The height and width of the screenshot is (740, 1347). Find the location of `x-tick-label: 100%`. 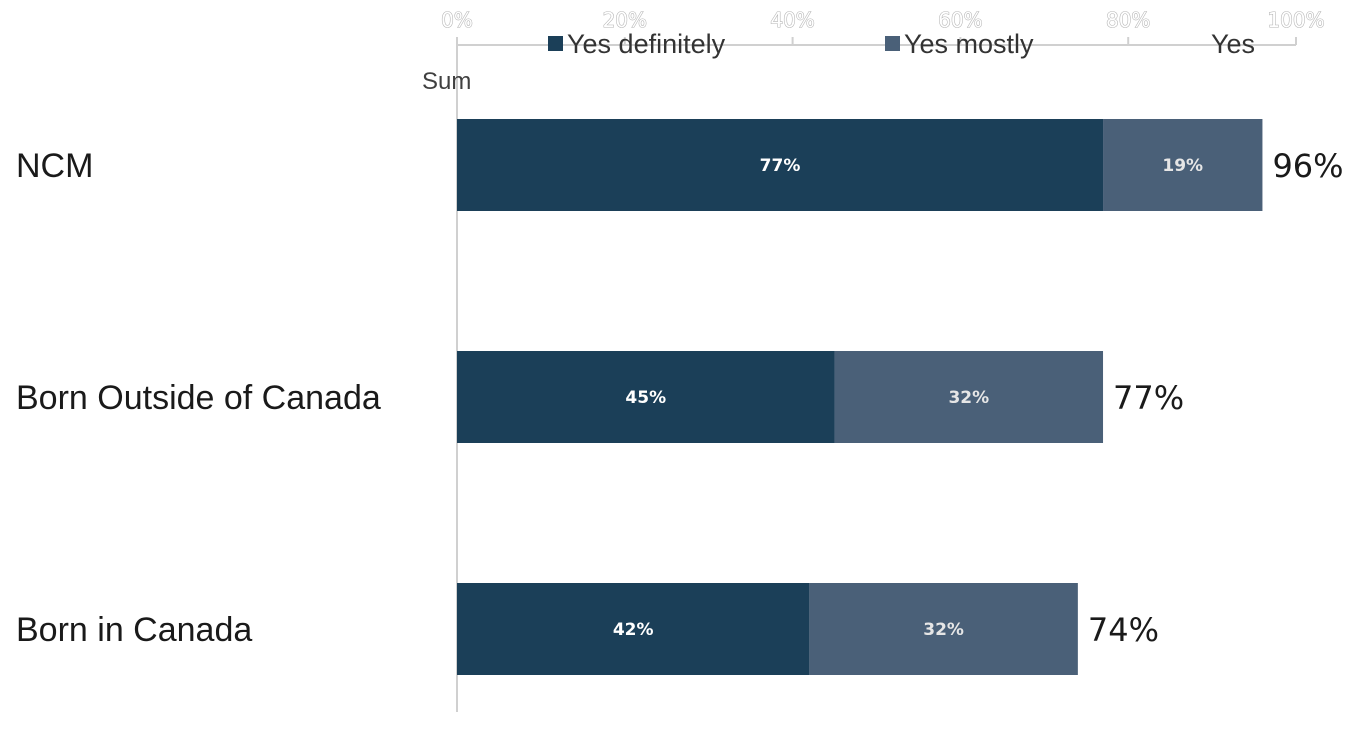

x-tick-label: 100% is located at coordinates (1295, 20).